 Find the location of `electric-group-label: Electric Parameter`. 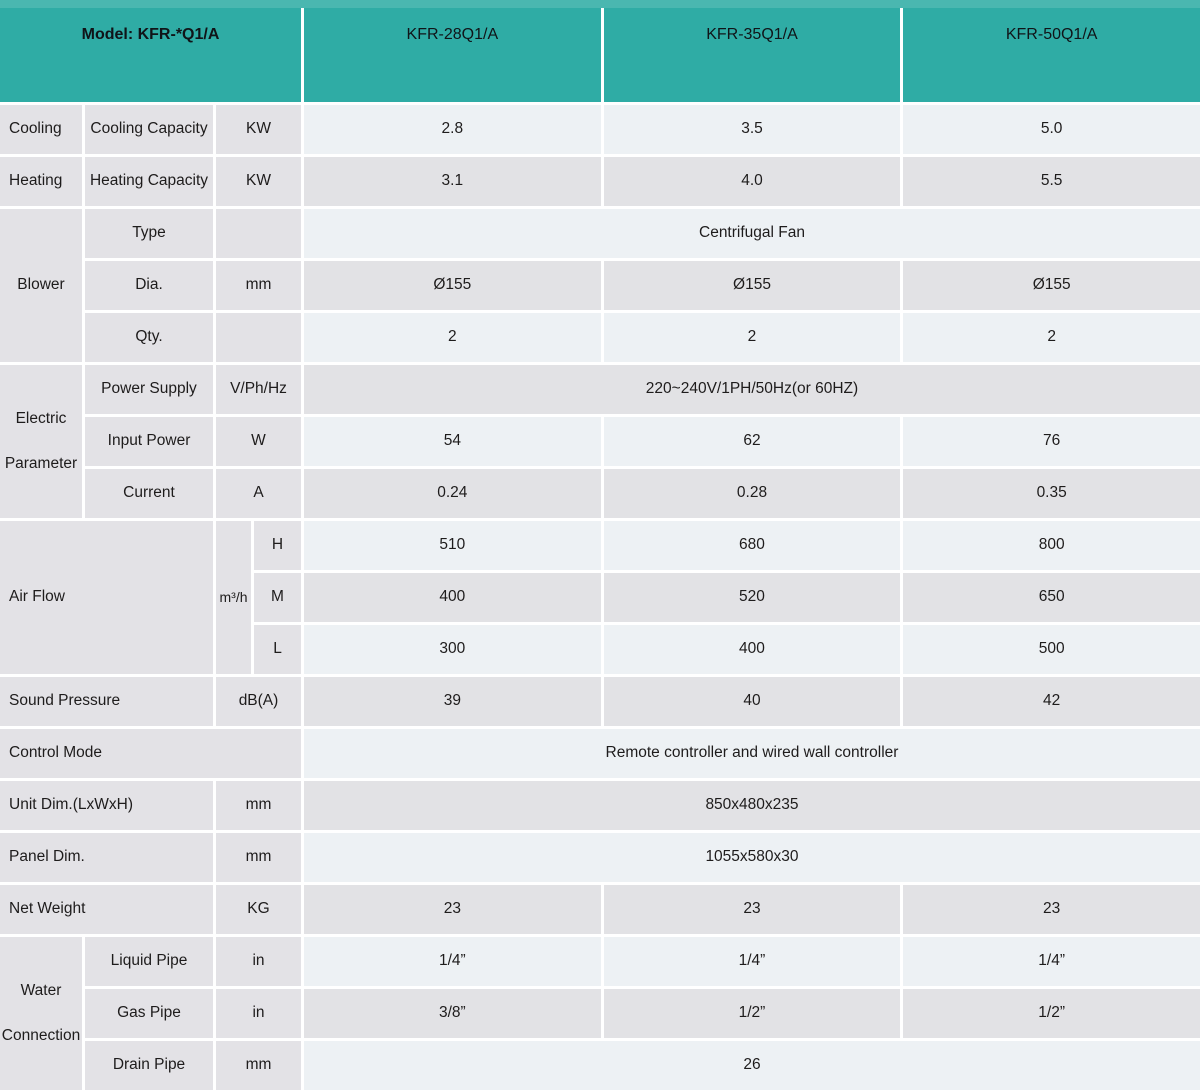

electric-group-label: Electric Parameter is located at coordinates (41, 441).